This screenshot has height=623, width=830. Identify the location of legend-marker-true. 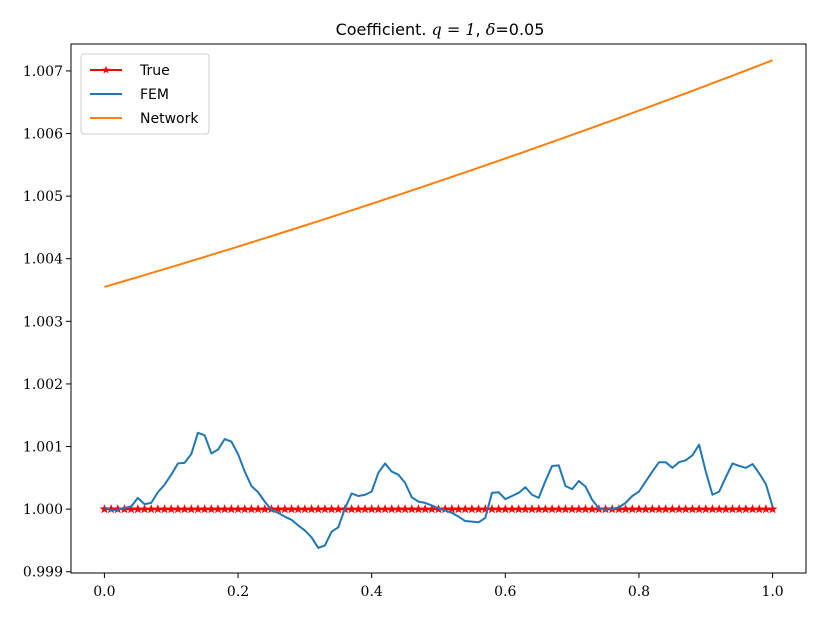
(106, 69).